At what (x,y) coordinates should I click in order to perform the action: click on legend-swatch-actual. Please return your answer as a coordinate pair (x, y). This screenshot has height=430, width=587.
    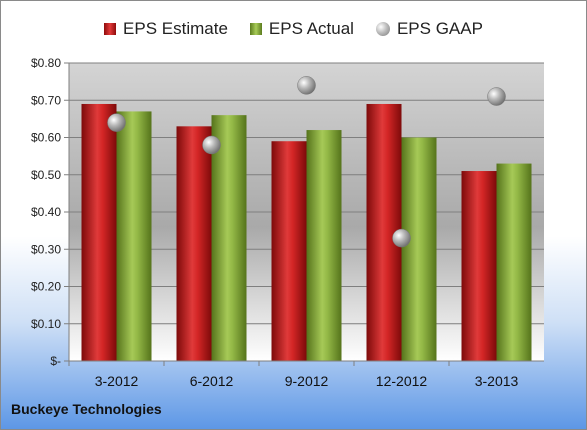
    Looking at the image, I should click on (255, 29).